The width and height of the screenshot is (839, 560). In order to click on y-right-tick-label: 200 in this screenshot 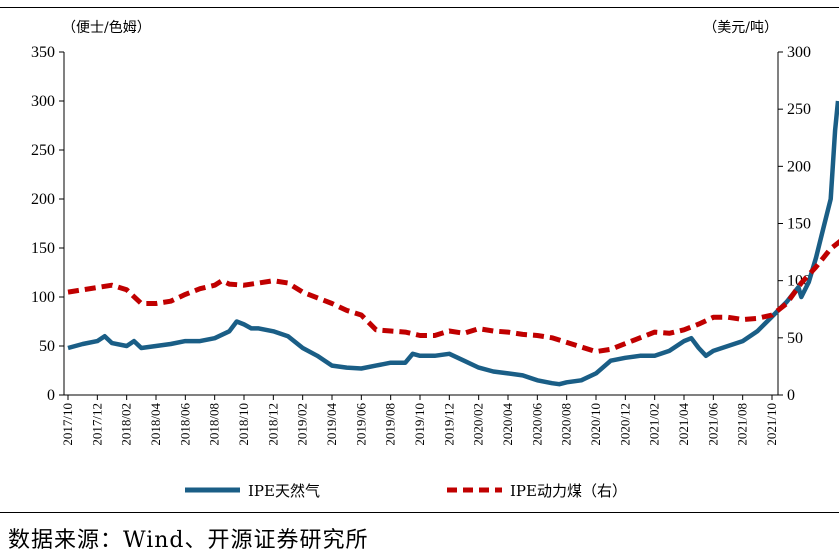, I will do `click(799, 166)`.